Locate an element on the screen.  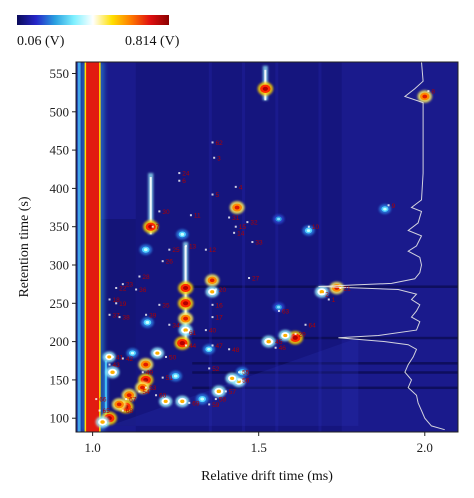
peak-label: 34 is located at coordinates (176, 325).